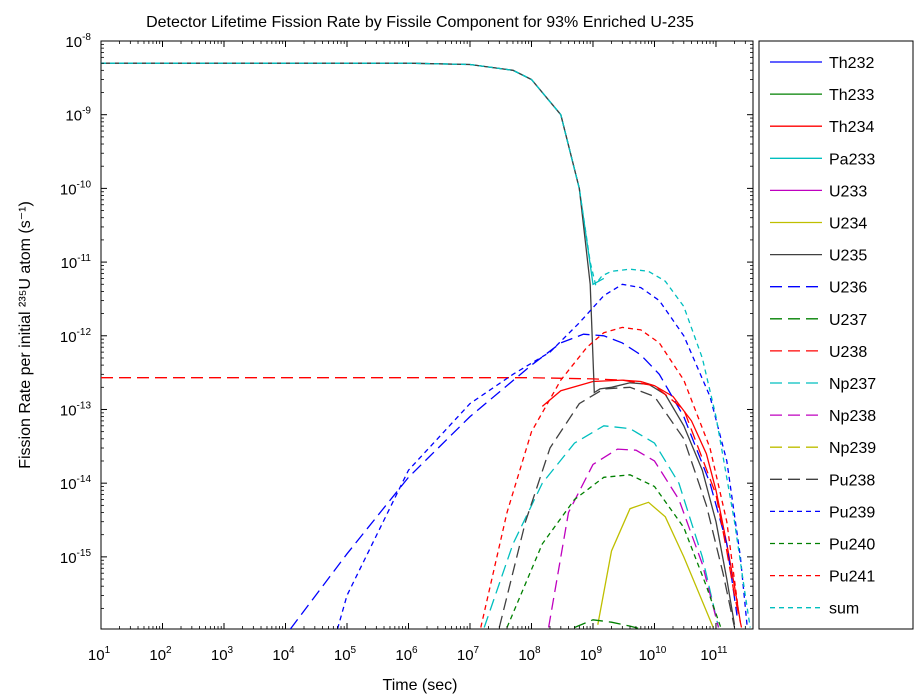  I want to click on y-tick-label: 10⁻¹², so click(76, 336).